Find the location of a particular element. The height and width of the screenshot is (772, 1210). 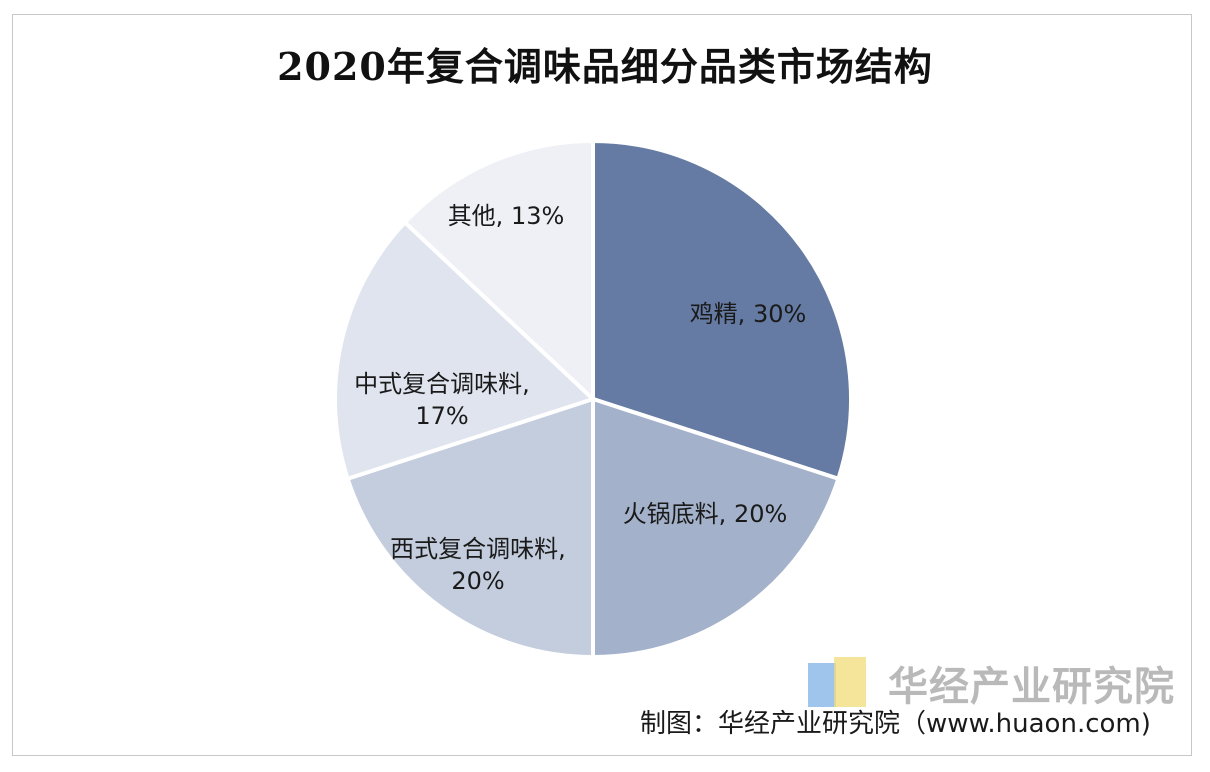

slice-label-2: 火锅底料, 20% is located at coordinates (705, 514).